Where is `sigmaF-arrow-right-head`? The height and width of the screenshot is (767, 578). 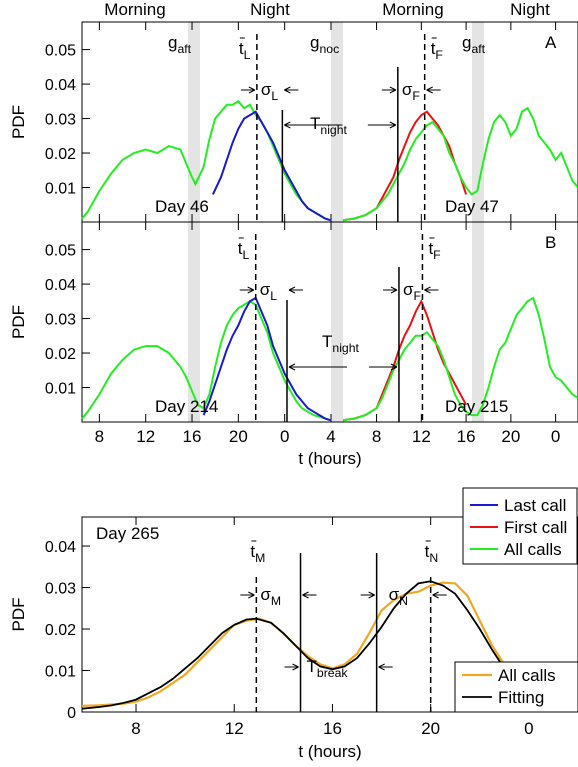
sigmaF-arrow-right-head is located at coordinates (427, 290).